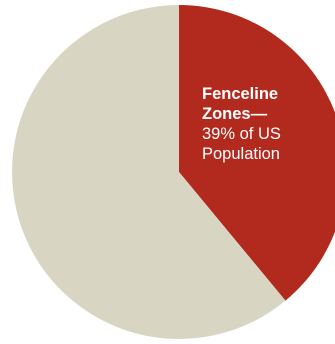  I want to click on slice-label-value-line-2: Population, so click(241, 154).